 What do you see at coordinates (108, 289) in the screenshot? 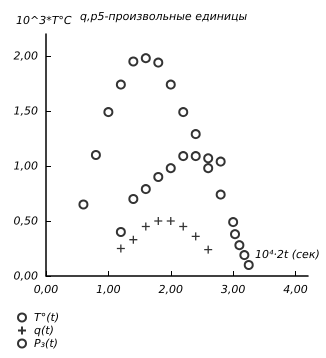
I see `x-tick-label: 1,00` at bounding box center [108, 289].